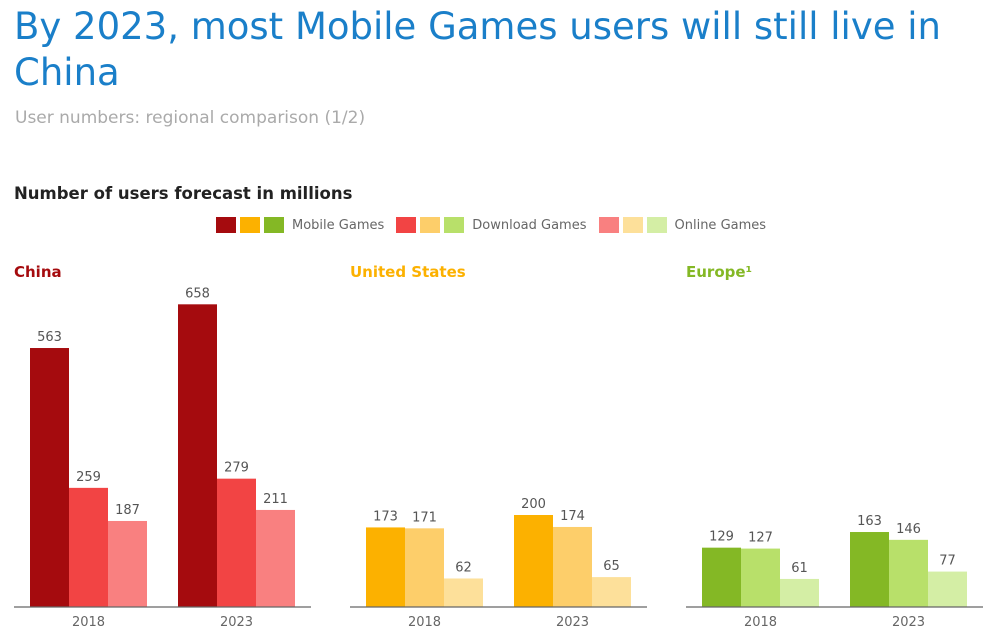 The height and width of the screenshot is (644, 1000). I want to click on data-label: 173, so click(385, 516).